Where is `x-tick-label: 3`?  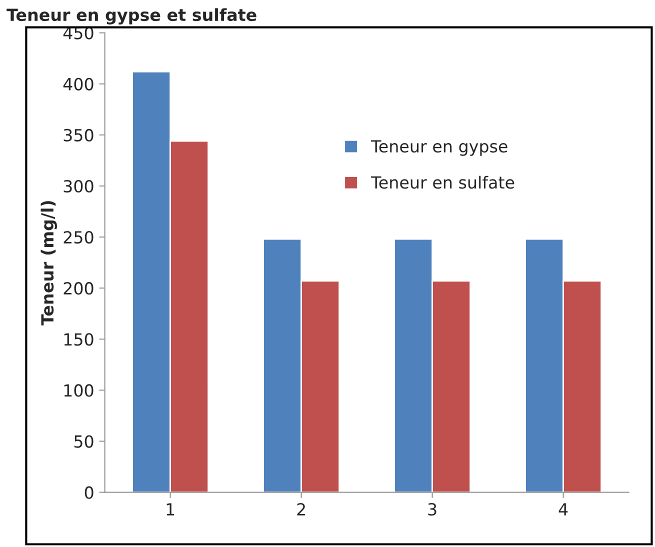 x-tick-label: 3 is located at coordinates (432, 509).